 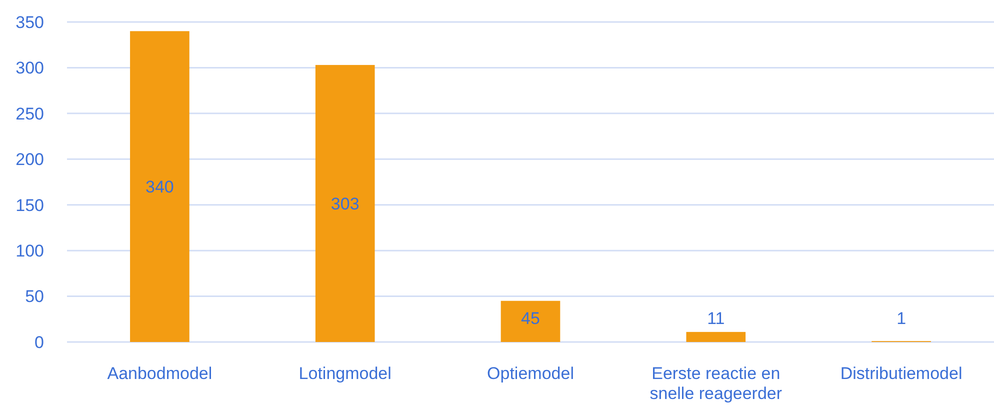 I want to click on x-tick-label: Eerste reactie en snelle reageerder, so click(x=716, y=383).